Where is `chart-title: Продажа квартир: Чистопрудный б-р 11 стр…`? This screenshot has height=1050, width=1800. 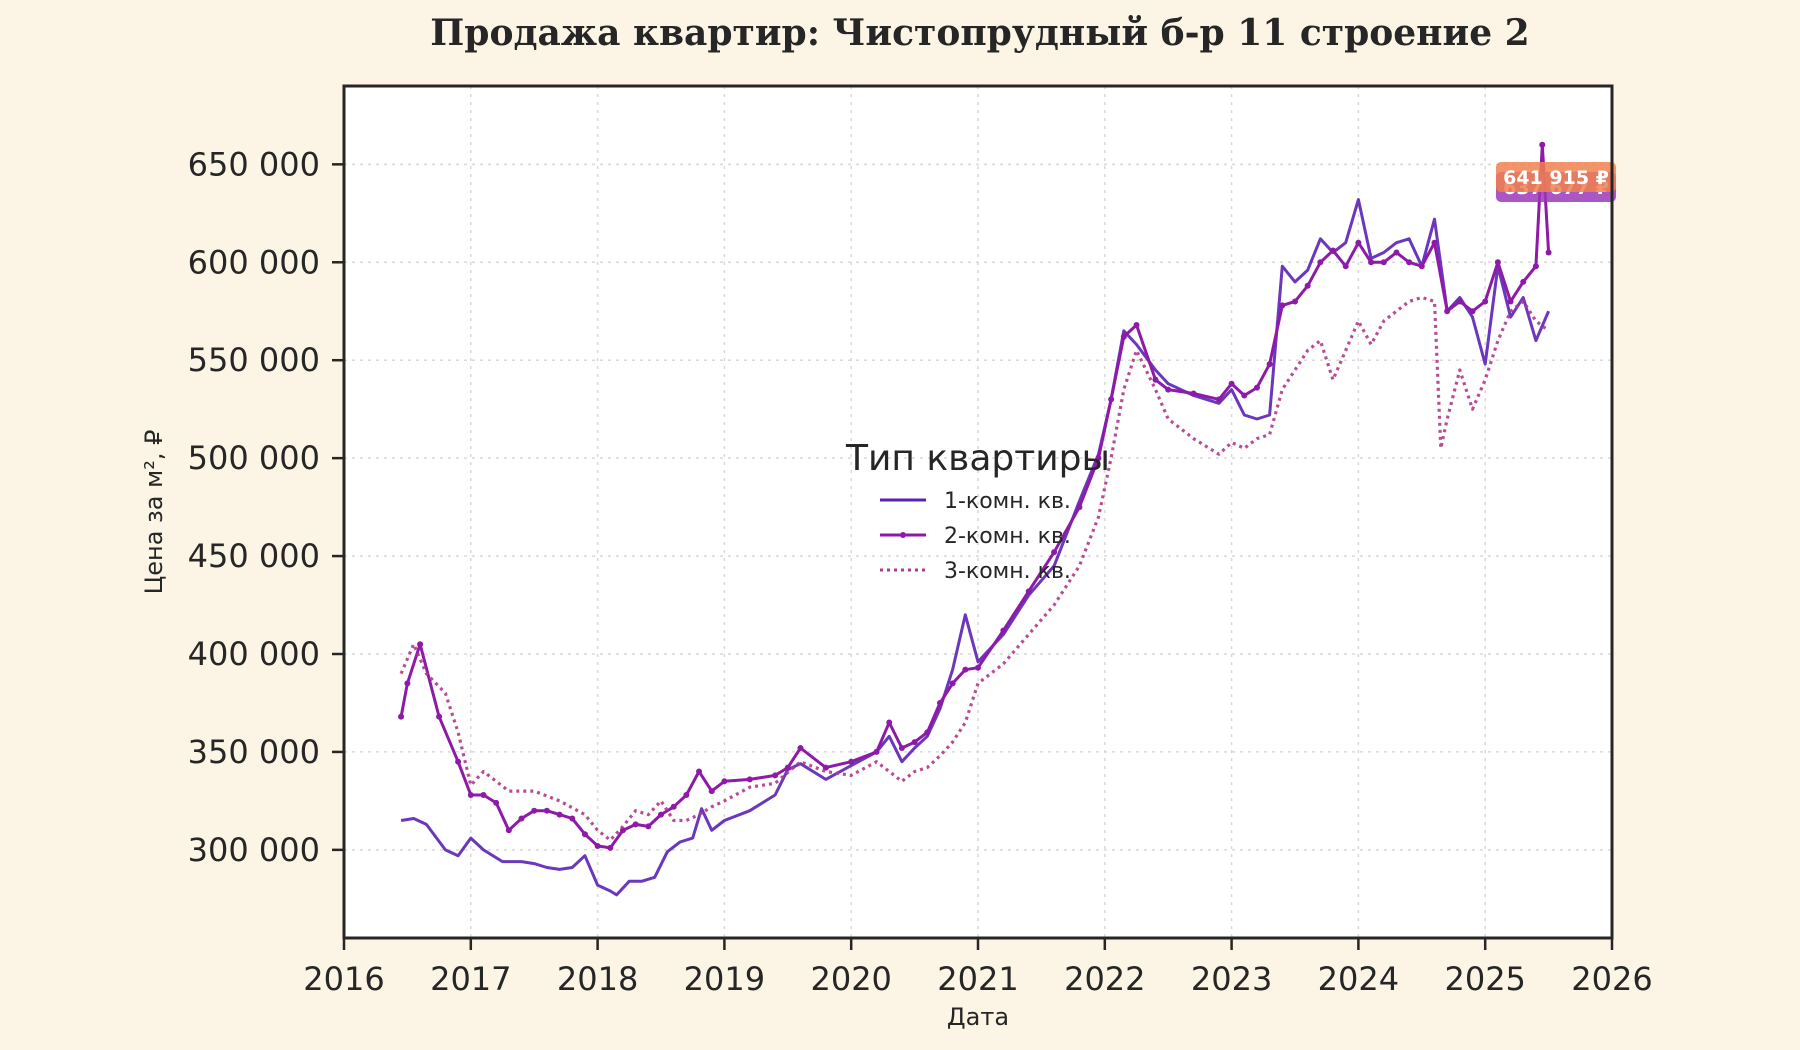
chart-title: Продажа квартир: Чистопрудный б-р 11 стр… is located at coordinates (979, 33).